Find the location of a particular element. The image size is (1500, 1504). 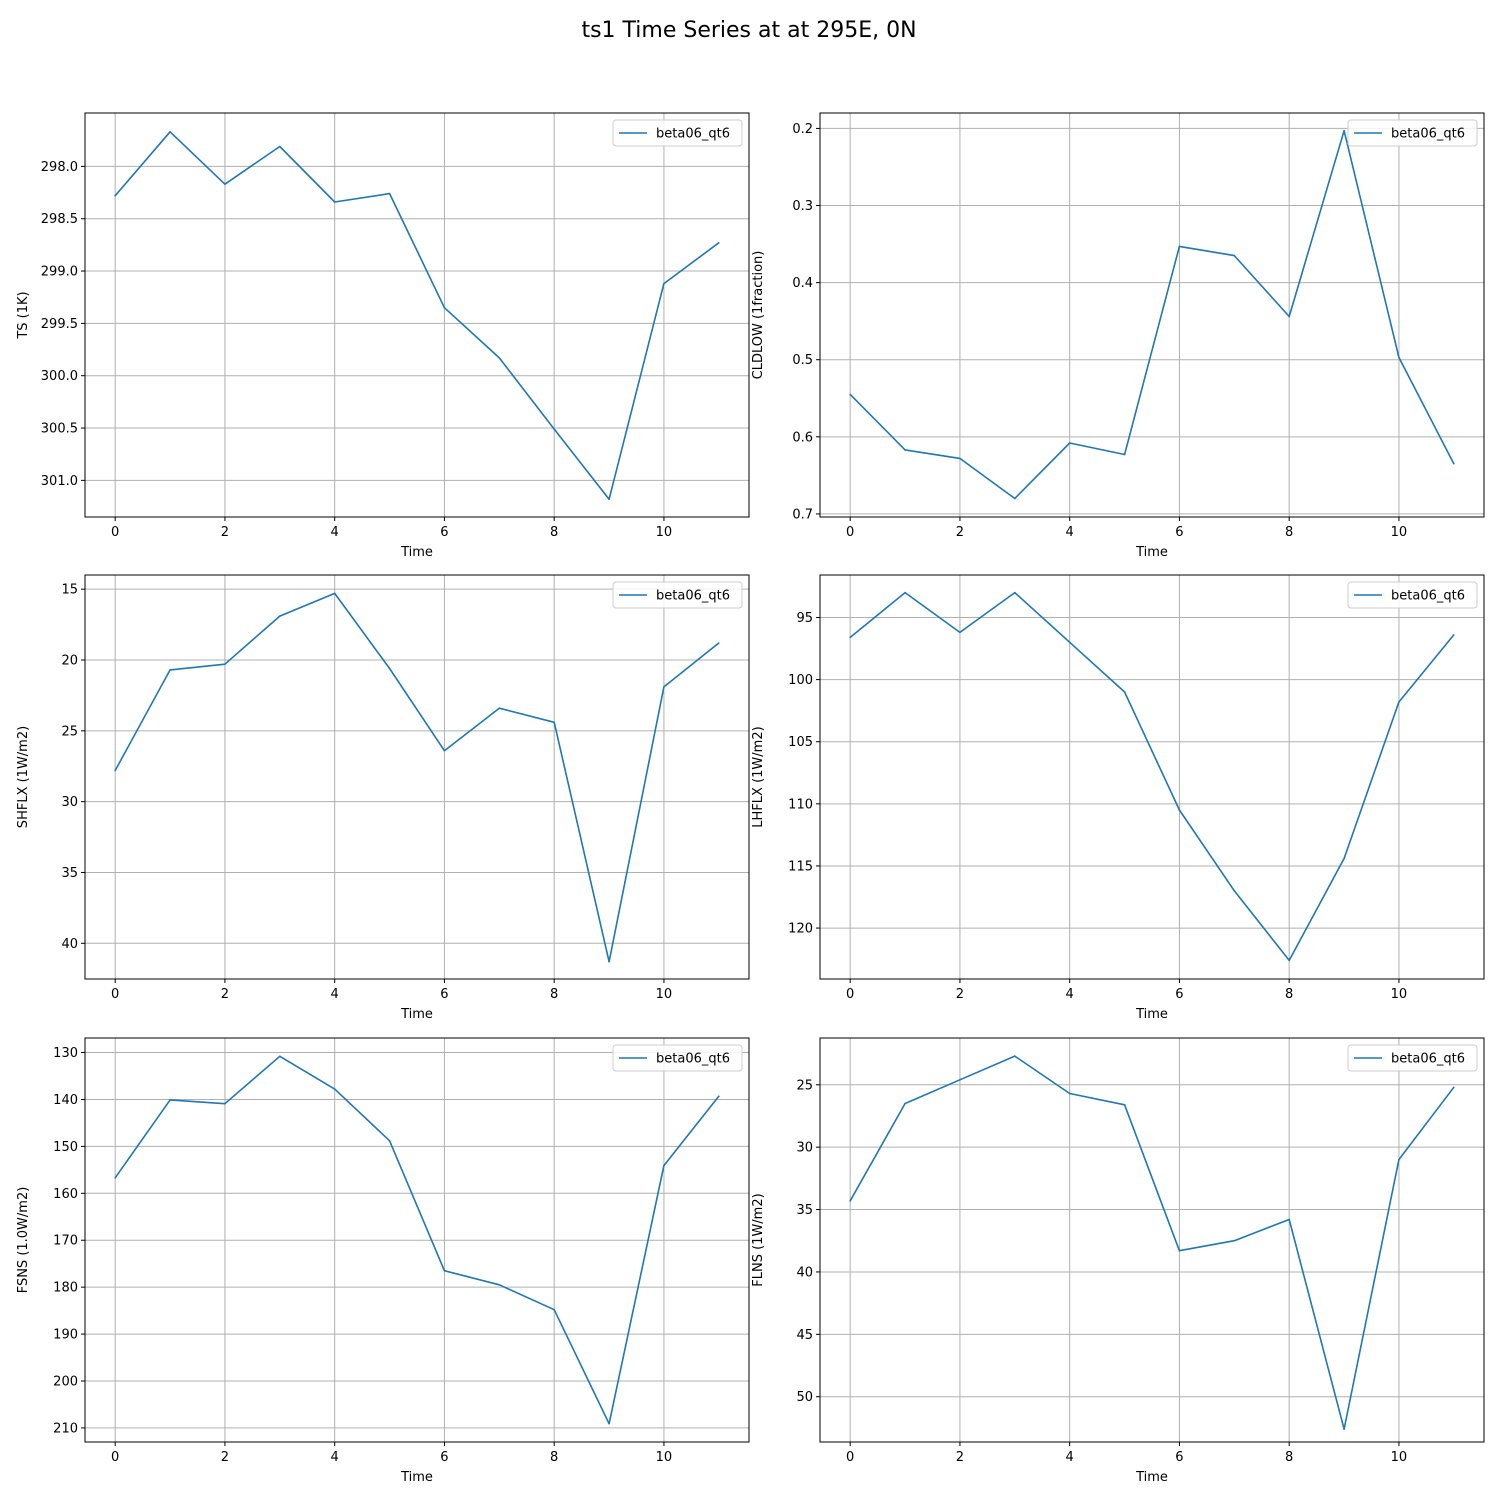

y-tick-label: 45 is located at coordinates (804, 1335).